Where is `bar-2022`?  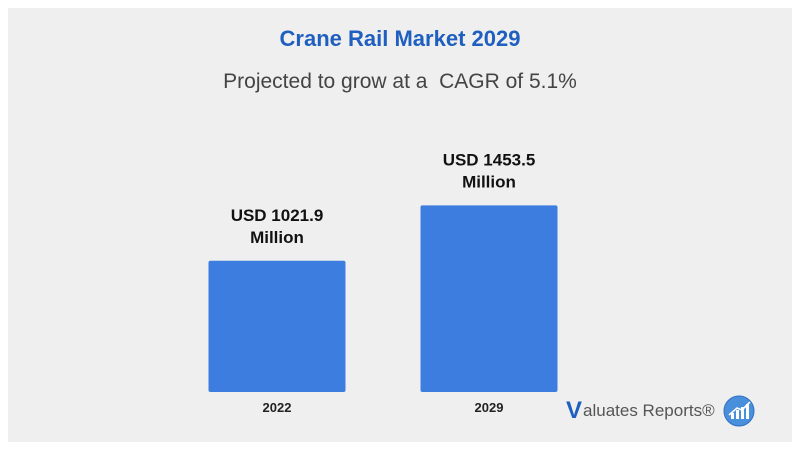
bar-2022 is located at coordinates (277, 326).